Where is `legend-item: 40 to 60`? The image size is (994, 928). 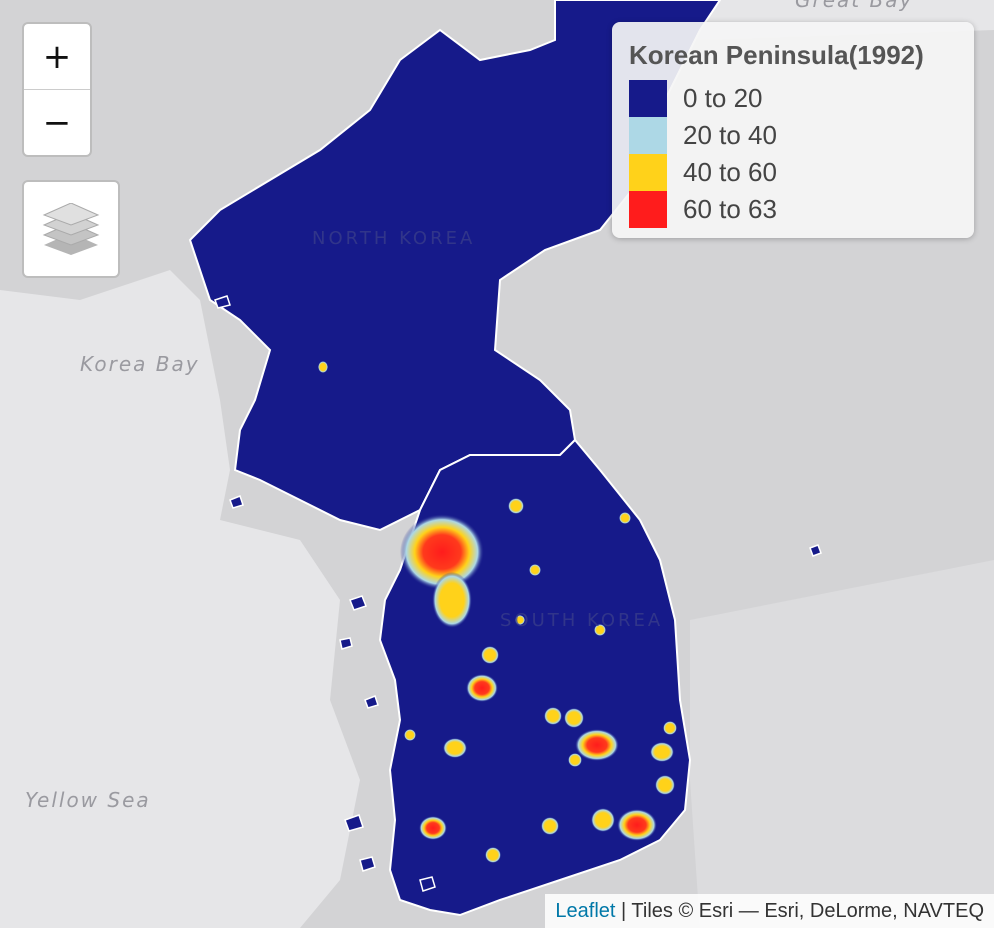
legend-item: 40 to 60 is located at coordinates (703, 172).